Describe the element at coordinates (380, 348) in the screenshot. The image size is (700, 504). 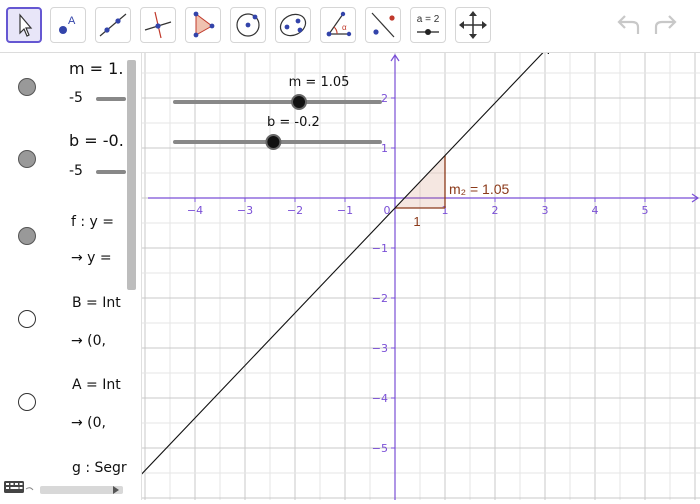
I see `y-tick-label: −3` at that location.